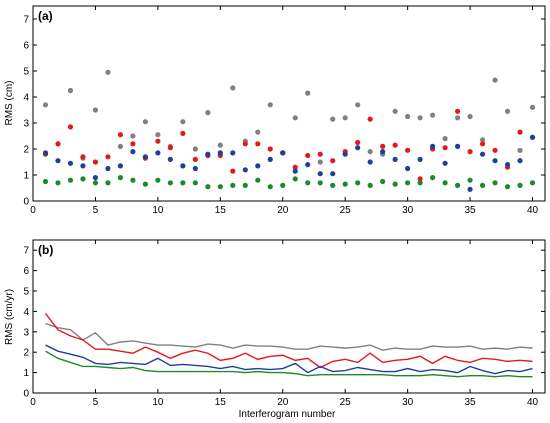 The width and height of the screenshot is (550, 423). Describe the element at coordinates (96, 210) in the screenshot. I see `panel-a-x-tick-label: 5` at that location.